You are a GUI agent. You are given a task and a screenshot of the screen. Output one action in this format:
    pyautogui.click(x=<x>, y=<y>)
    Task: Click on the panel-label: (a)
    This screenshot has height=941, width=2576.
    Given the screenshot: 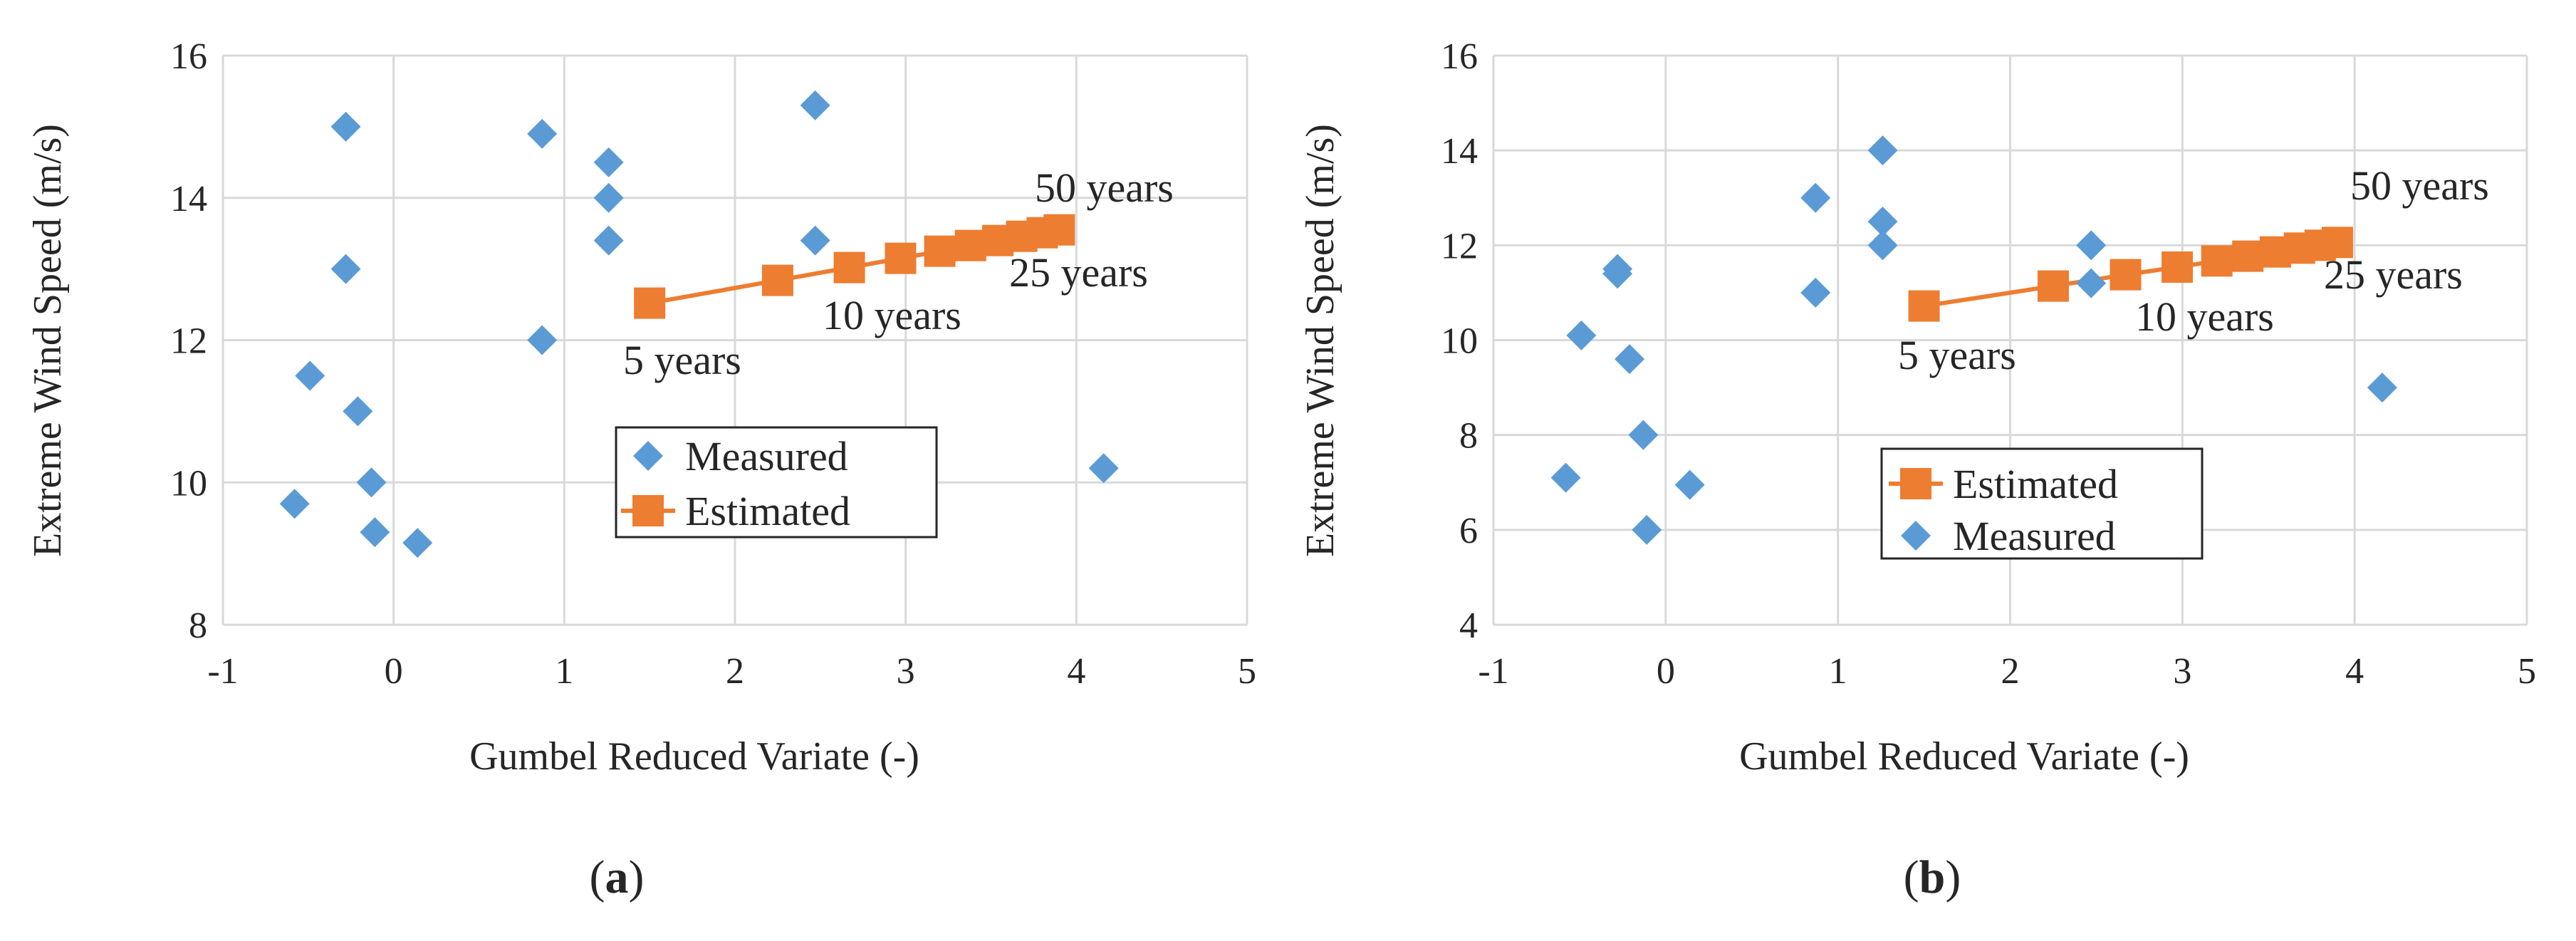 What is the action you would take?
    pyautogui.click(x=617, y=877)
    